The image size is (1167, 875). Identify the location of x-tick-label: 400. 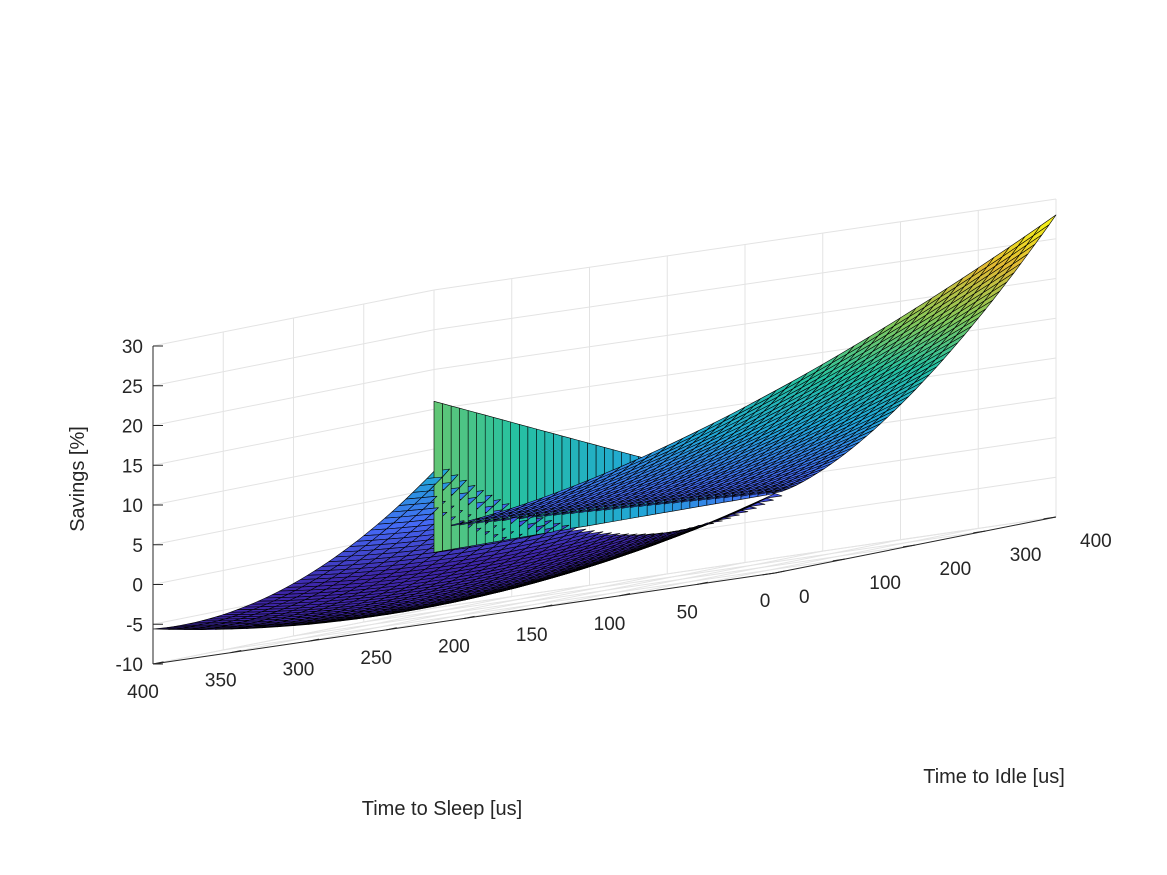
(143, 692).